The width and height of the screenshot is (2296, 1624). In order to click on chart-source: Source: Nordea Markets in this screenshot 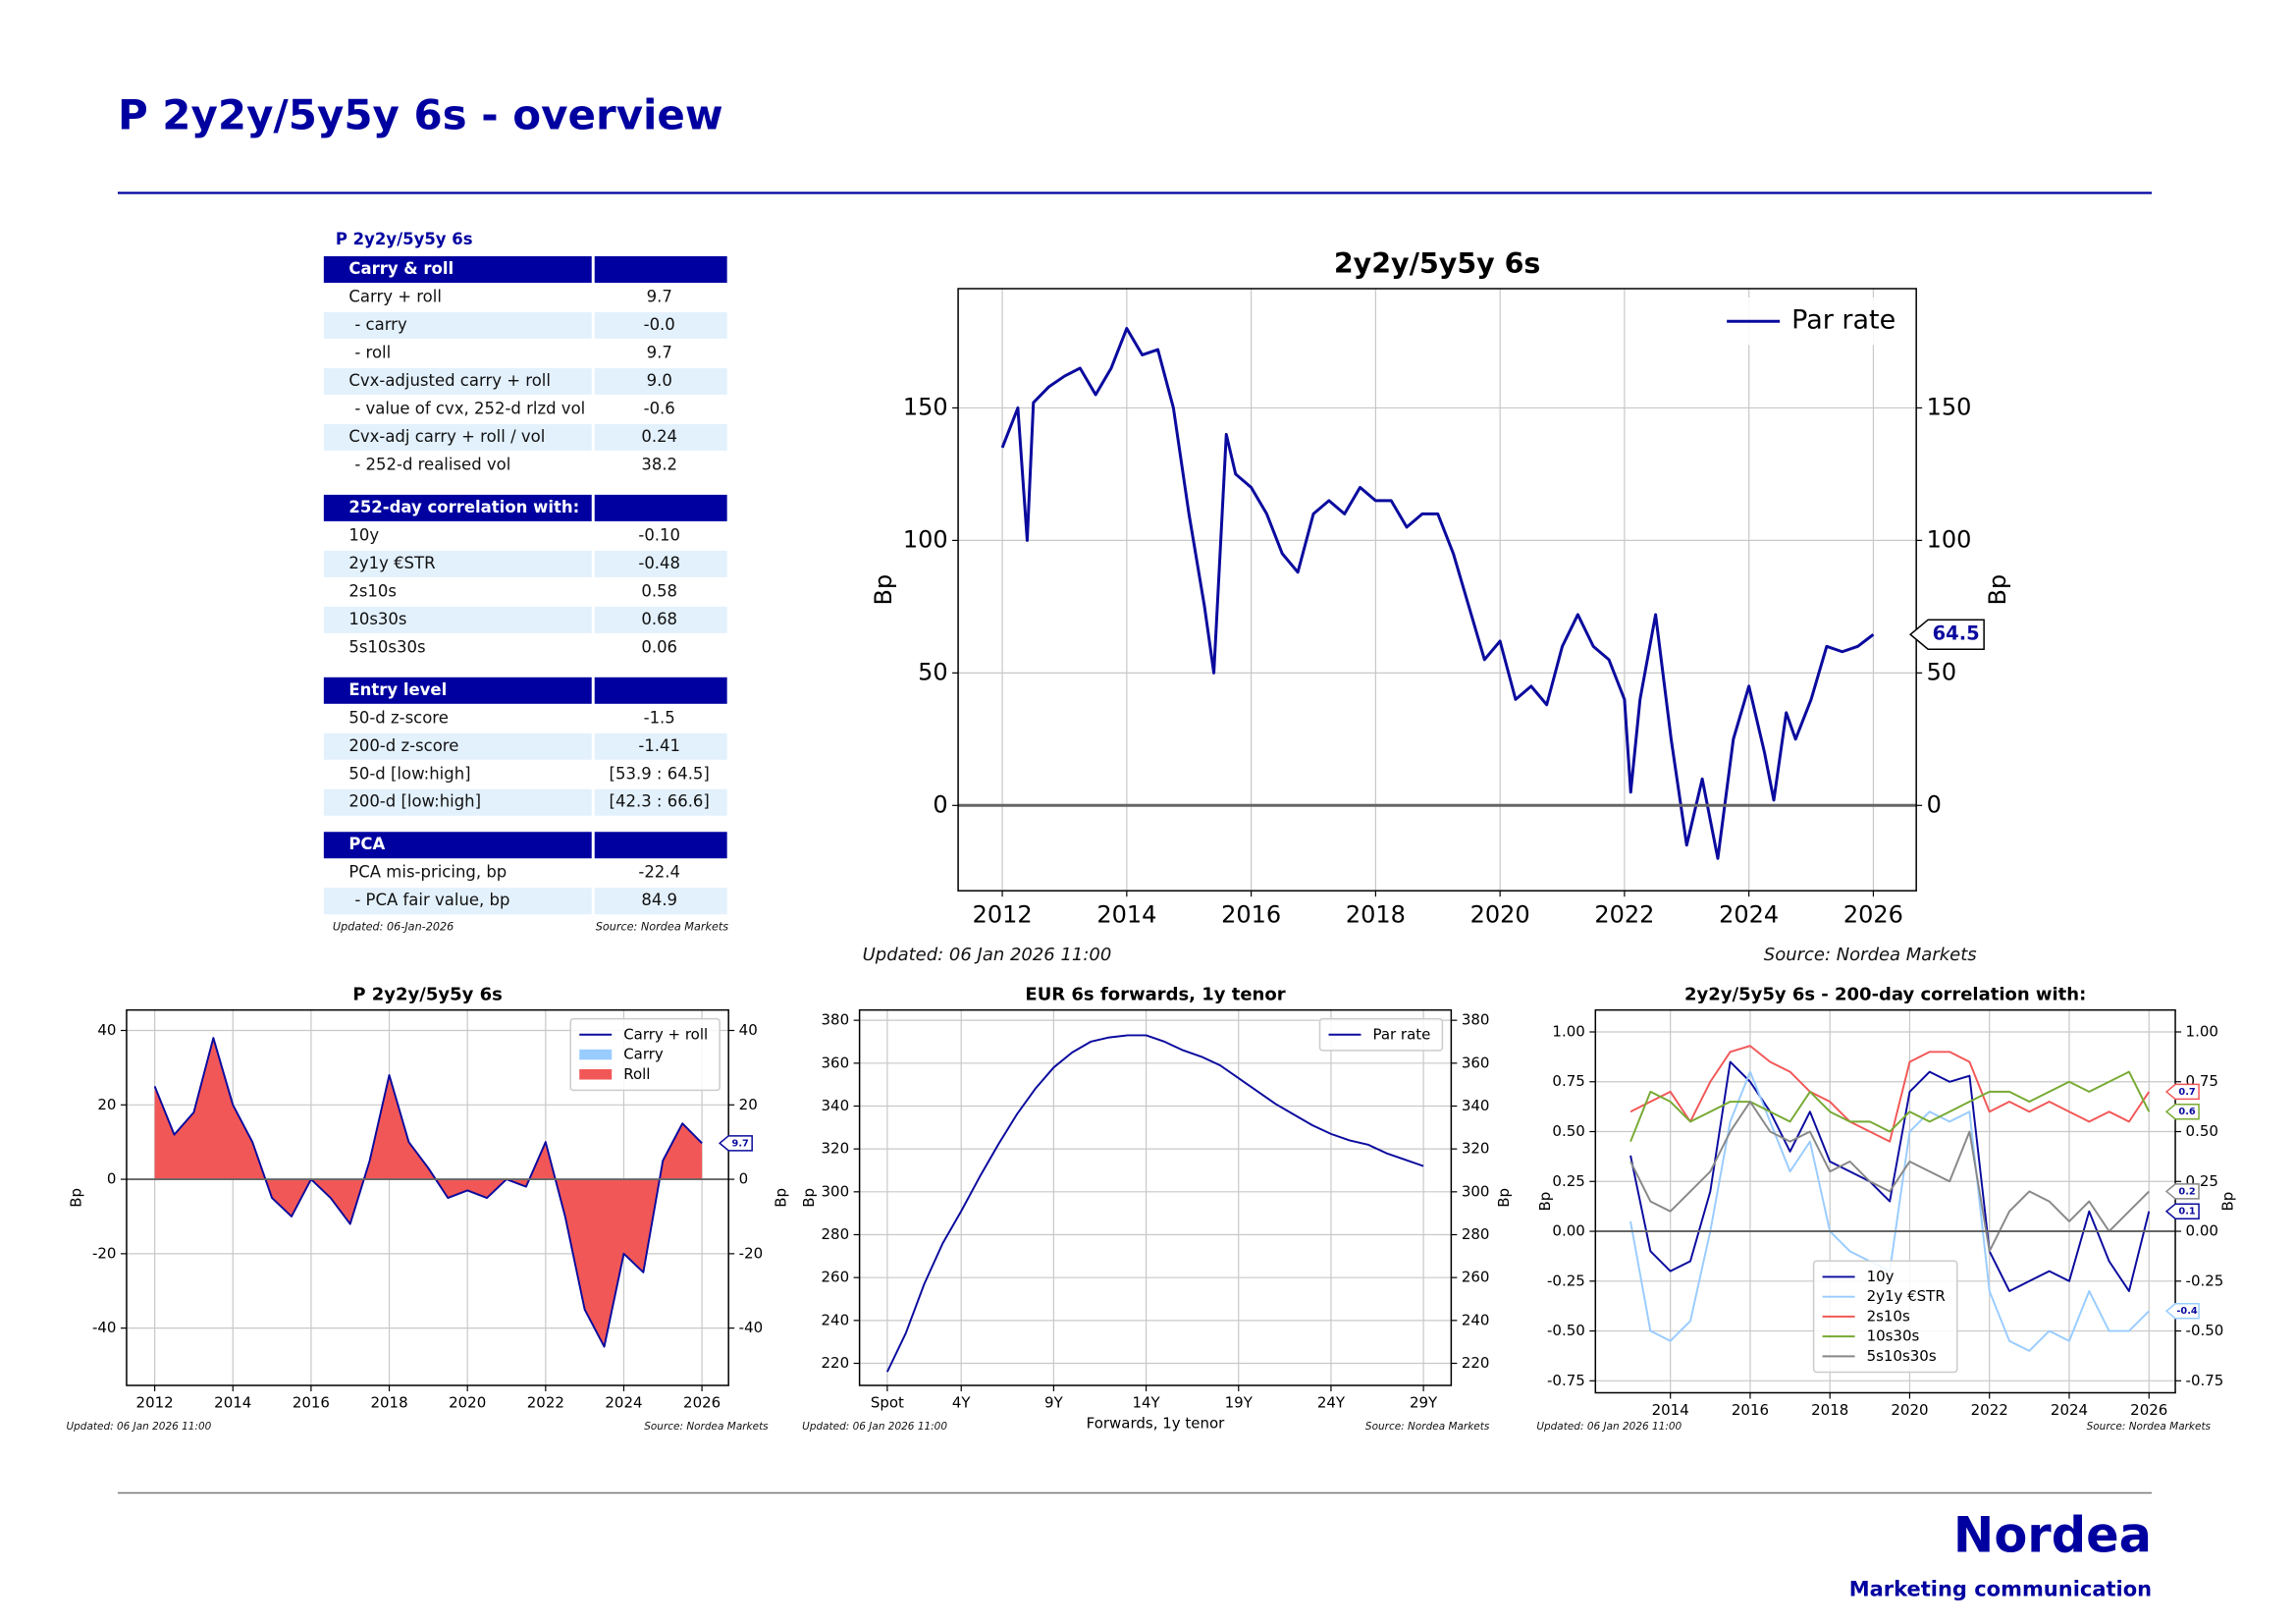, I will do `click(707, 1427)`.